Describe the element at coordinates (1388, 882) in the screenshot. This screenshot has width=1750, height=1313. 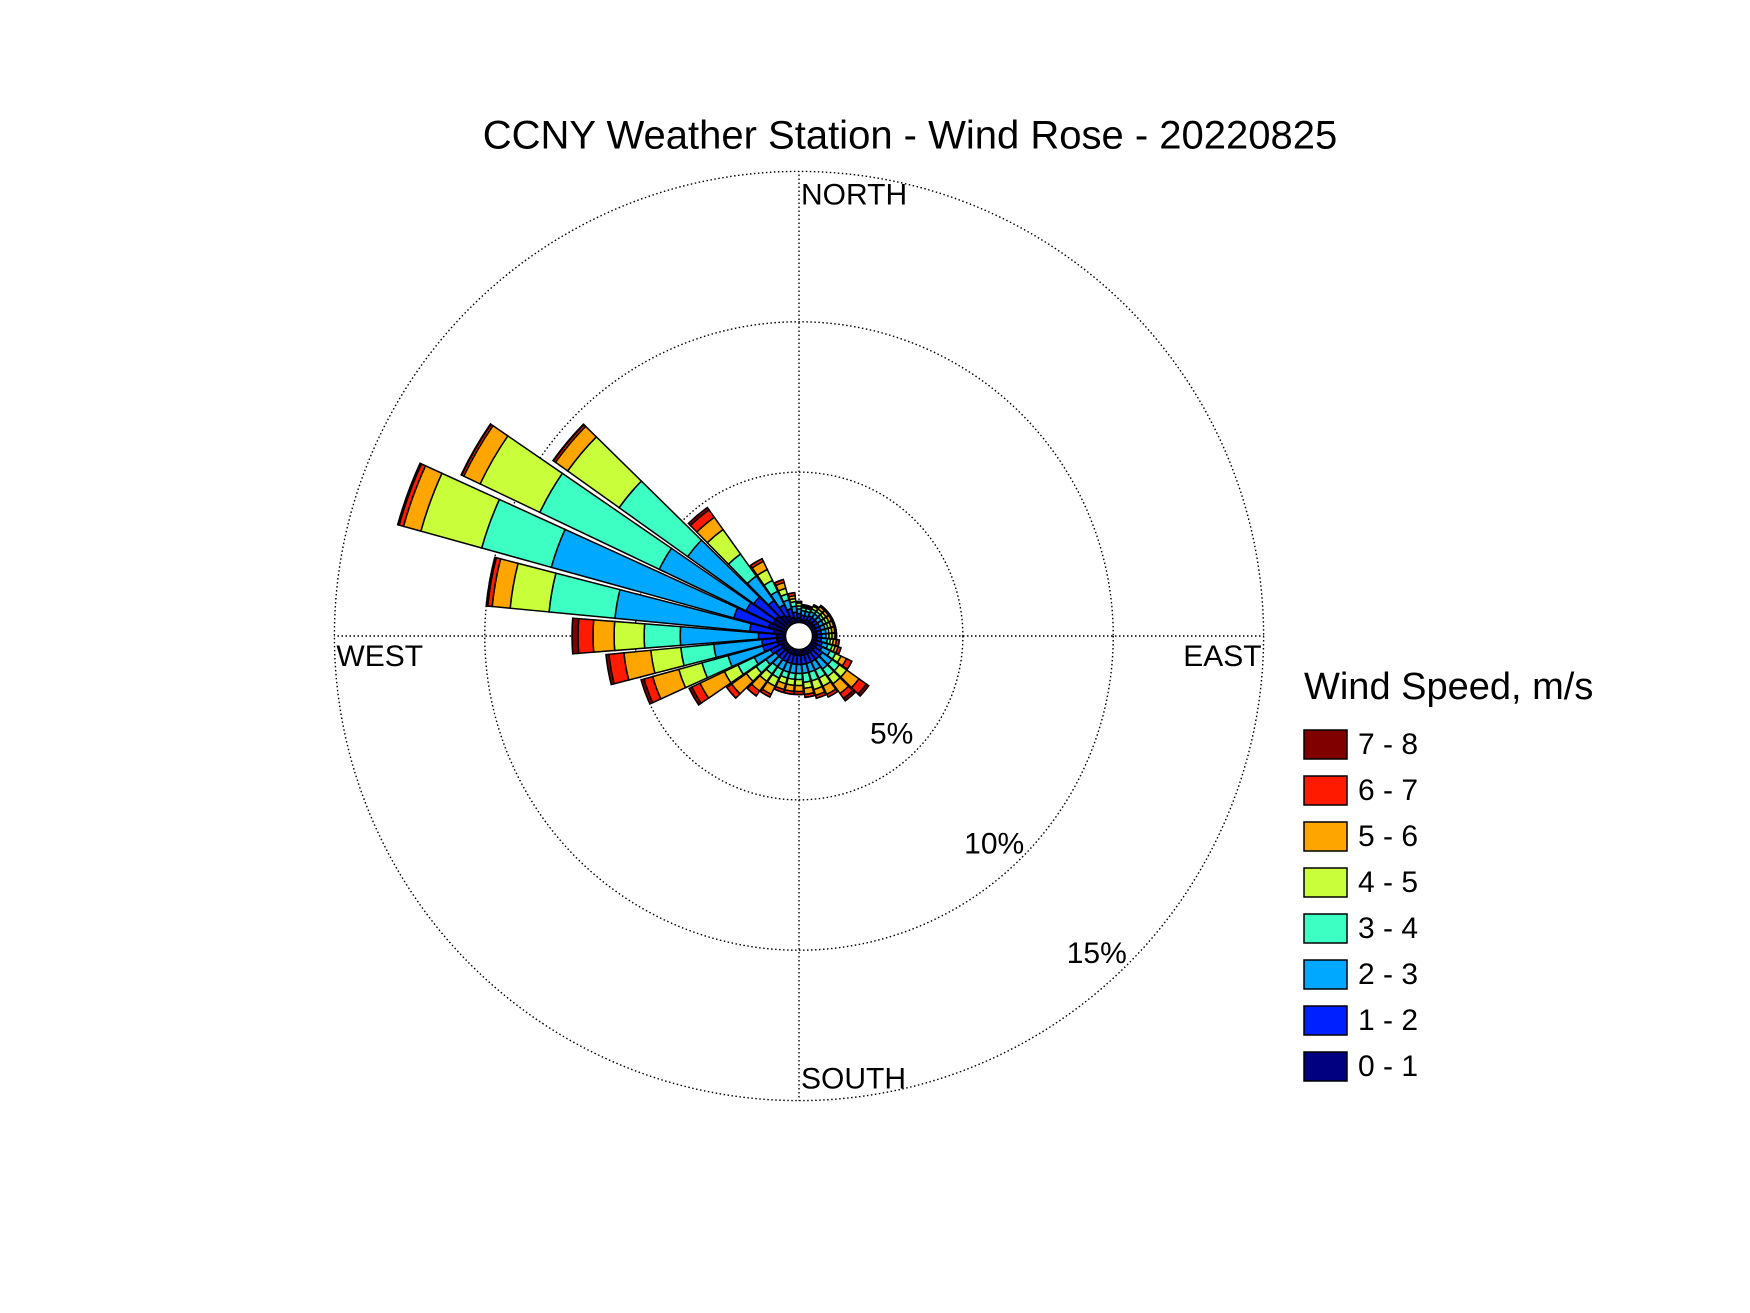
I see `legend-label: 4 - 5` at that location.